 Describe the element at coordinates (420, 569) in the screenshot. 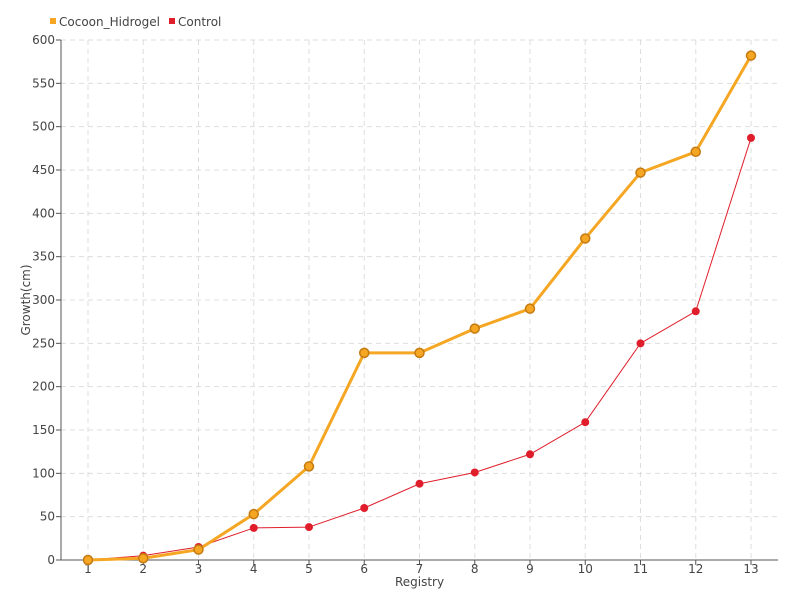

I see `x-tick-label: 7` at that location.